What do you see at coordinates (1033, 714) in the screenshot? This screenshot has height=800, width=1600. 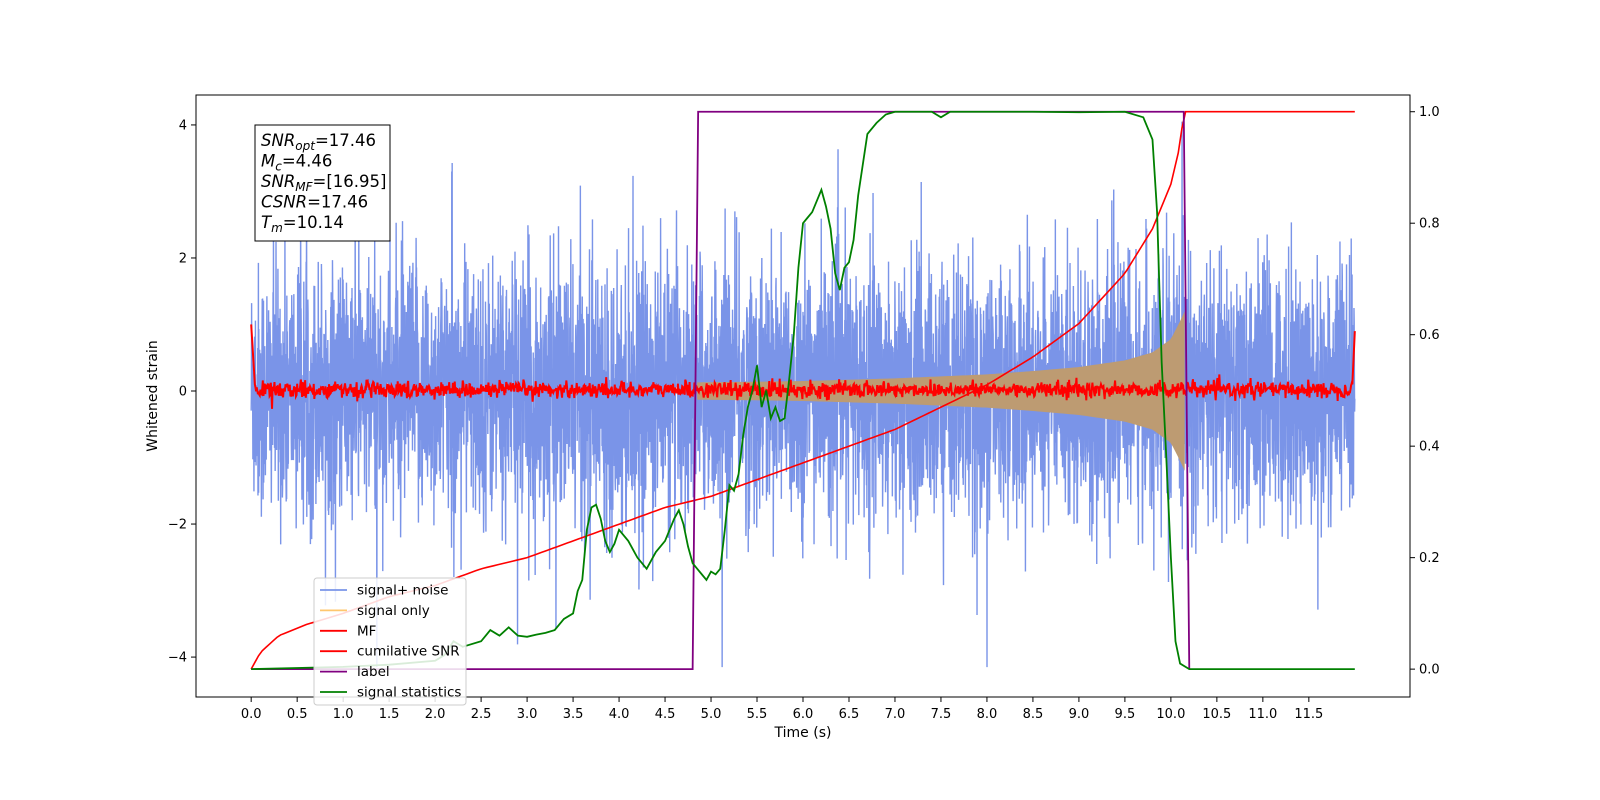 I see `x-tick-label: 8.5` at bounding box center [1033, 714].